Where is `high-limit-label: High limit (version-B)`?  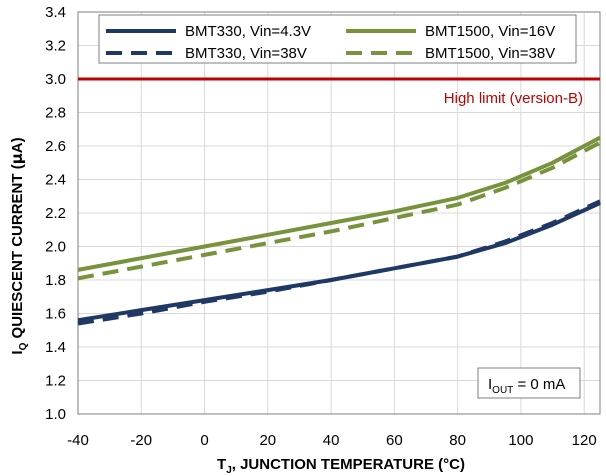
high-limit-label: High limit (version-B) is located at coordinates (513, 98).